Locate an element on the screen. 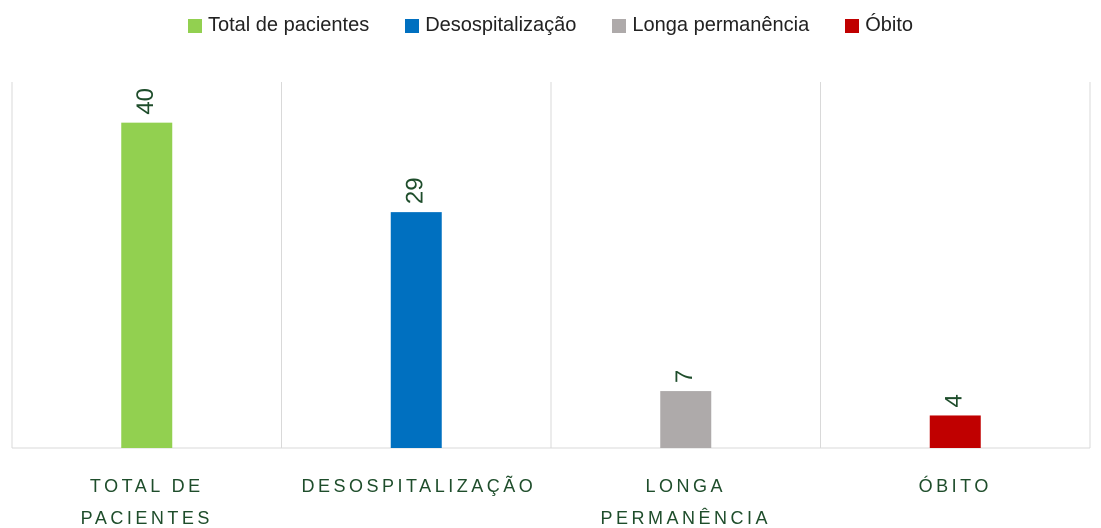 This screenshot has width=1101, height=528. x-tick-label: TOTAL DE PACIENTES is located at coordinates (146, 502).